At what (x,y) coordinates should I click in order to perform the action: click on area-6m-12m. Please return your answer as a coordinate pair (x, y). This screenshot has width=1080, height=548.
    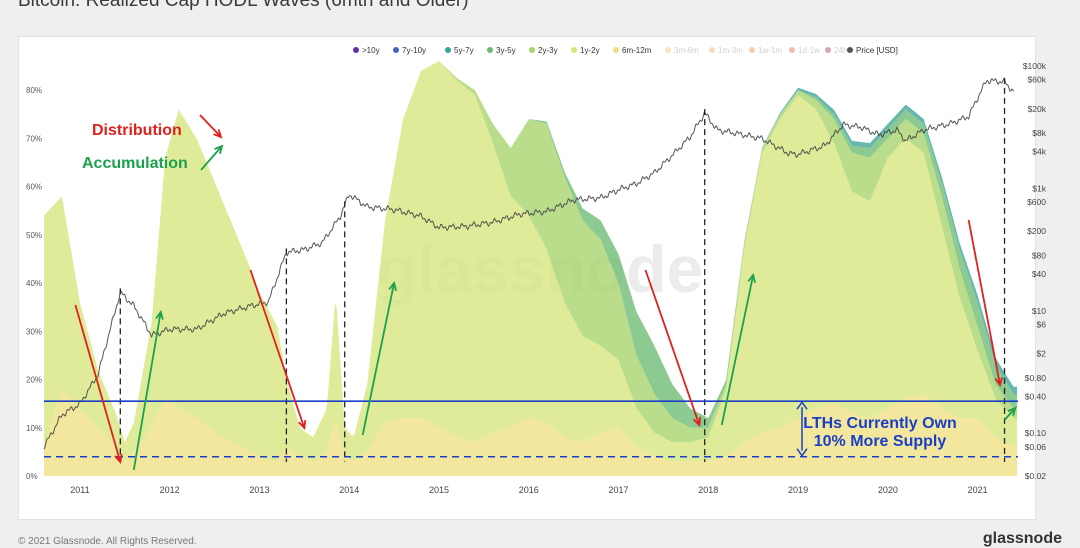
    Looking at the image, I should click on (531, 432).